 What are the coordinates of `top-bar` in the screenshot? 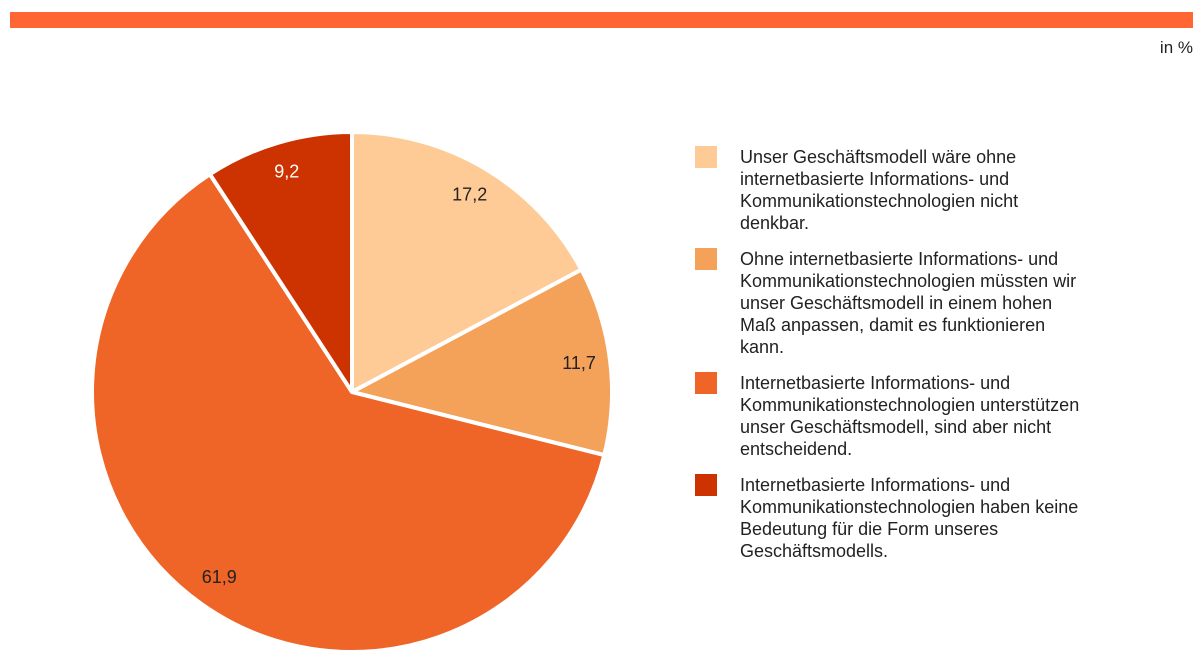 It's located at (601, 20).